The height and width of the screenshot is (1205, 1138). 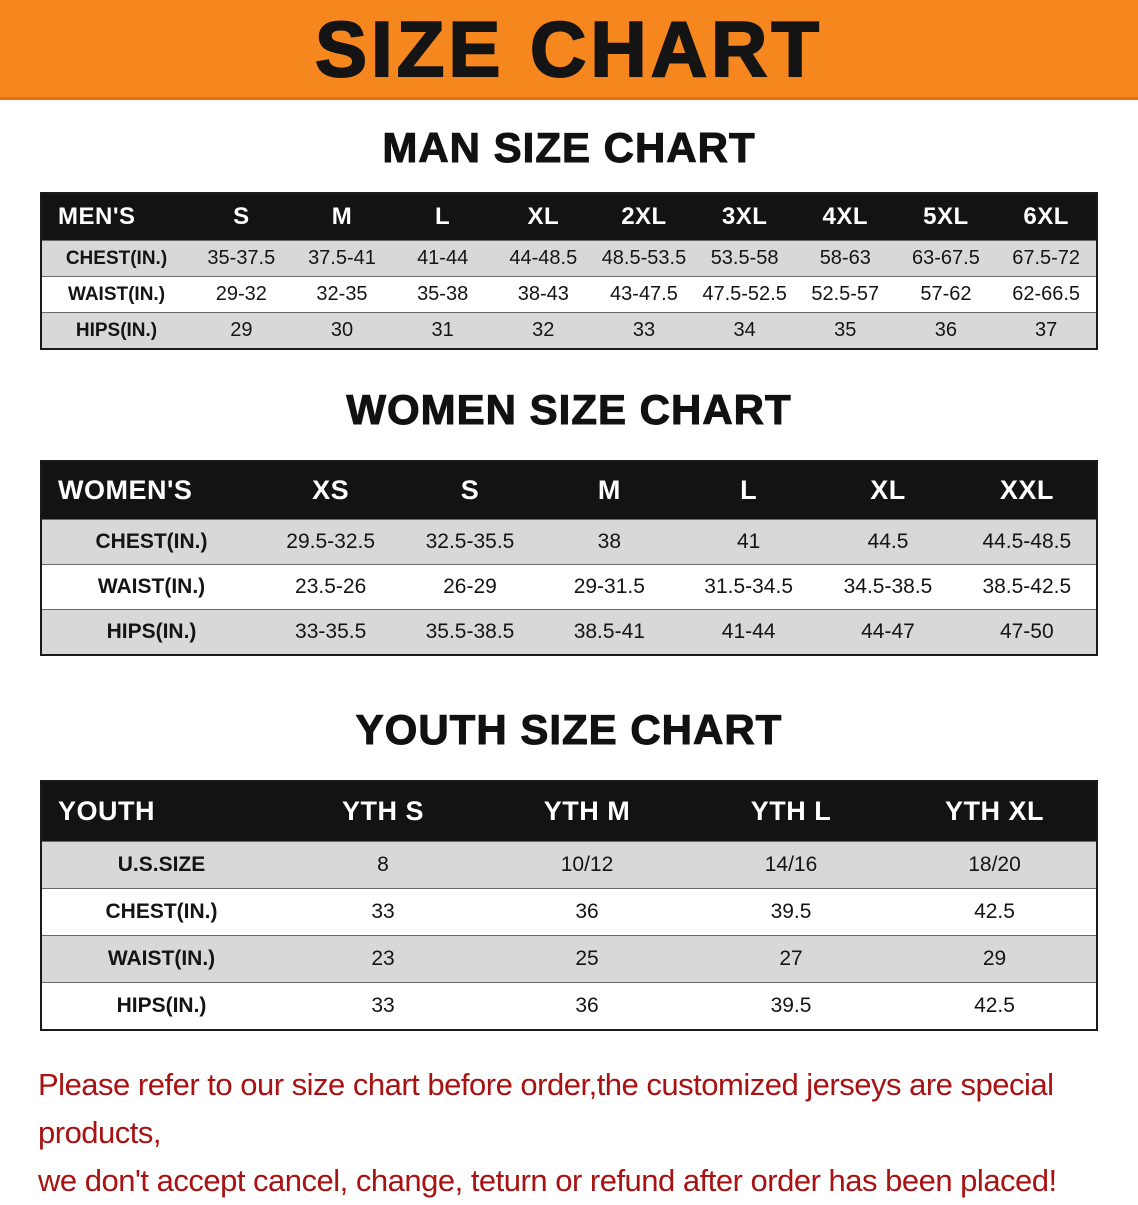 What do you see at coordinates (1046, 217) in the screenshot?
I see `size-column-header: 6XL` at bounding box center [1046, 217].